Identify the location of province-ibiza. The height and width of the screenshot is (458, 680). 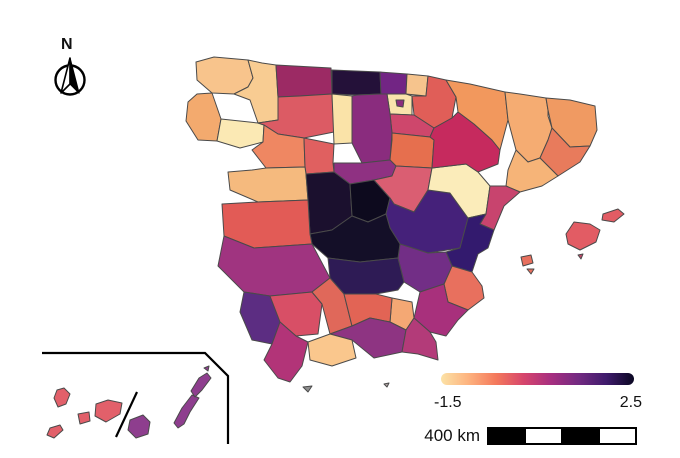
(527, 260).